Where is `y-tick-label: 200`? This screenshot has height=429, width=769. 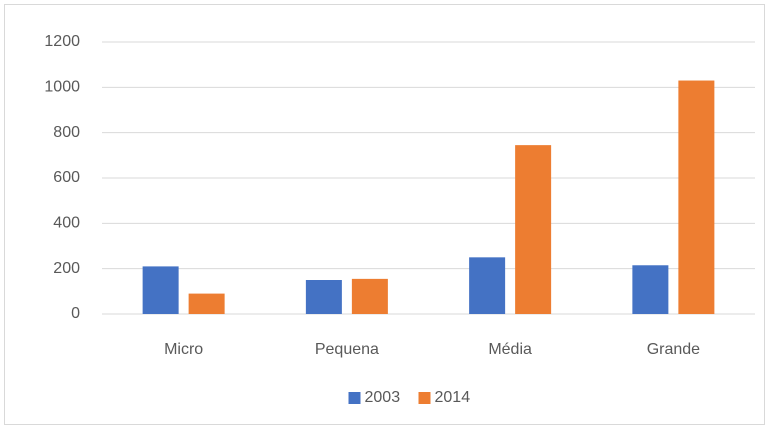 y-tick-label: 200 is located at coordinates (66, 268).